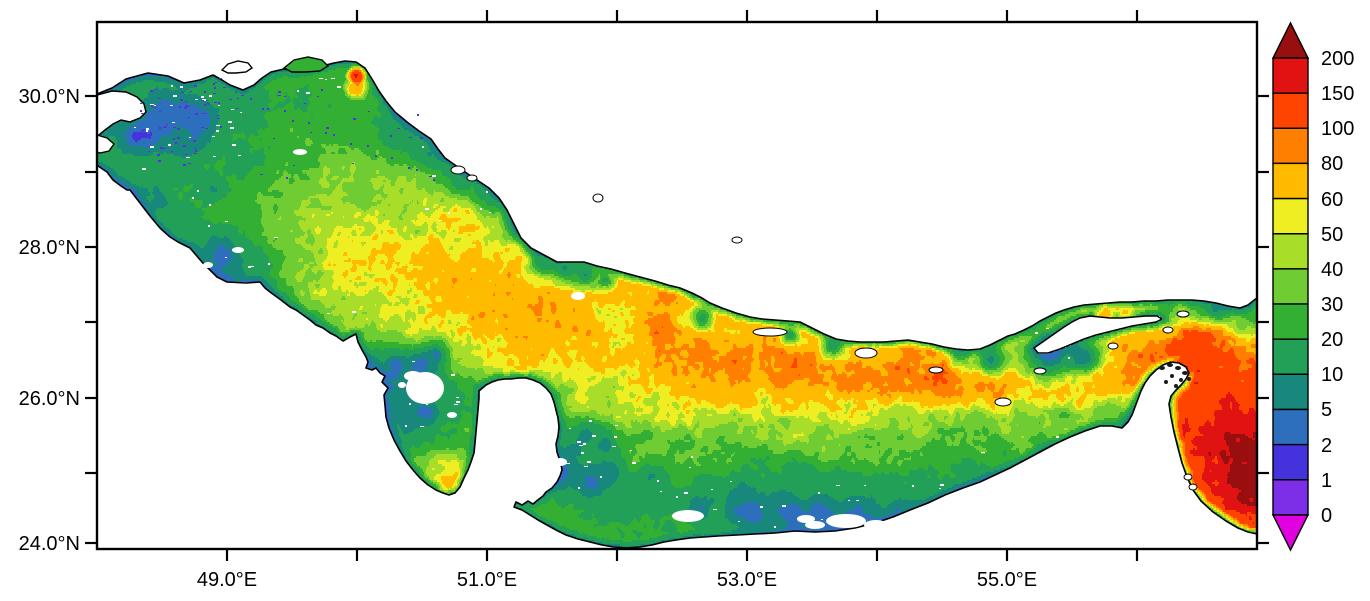 Image resolution: width=1370 pixels, height=601 pixels. What do you see at coordinates (1326, 481) in the screenshot?
I see `svg-text: 1` at bounding box center [1326, 481].